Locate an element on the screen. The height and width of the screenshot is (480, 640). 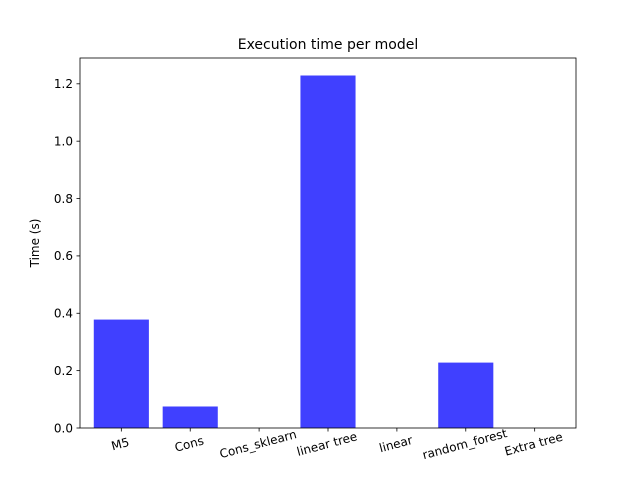
bar-random-forest is located at coordinates (466, 395).